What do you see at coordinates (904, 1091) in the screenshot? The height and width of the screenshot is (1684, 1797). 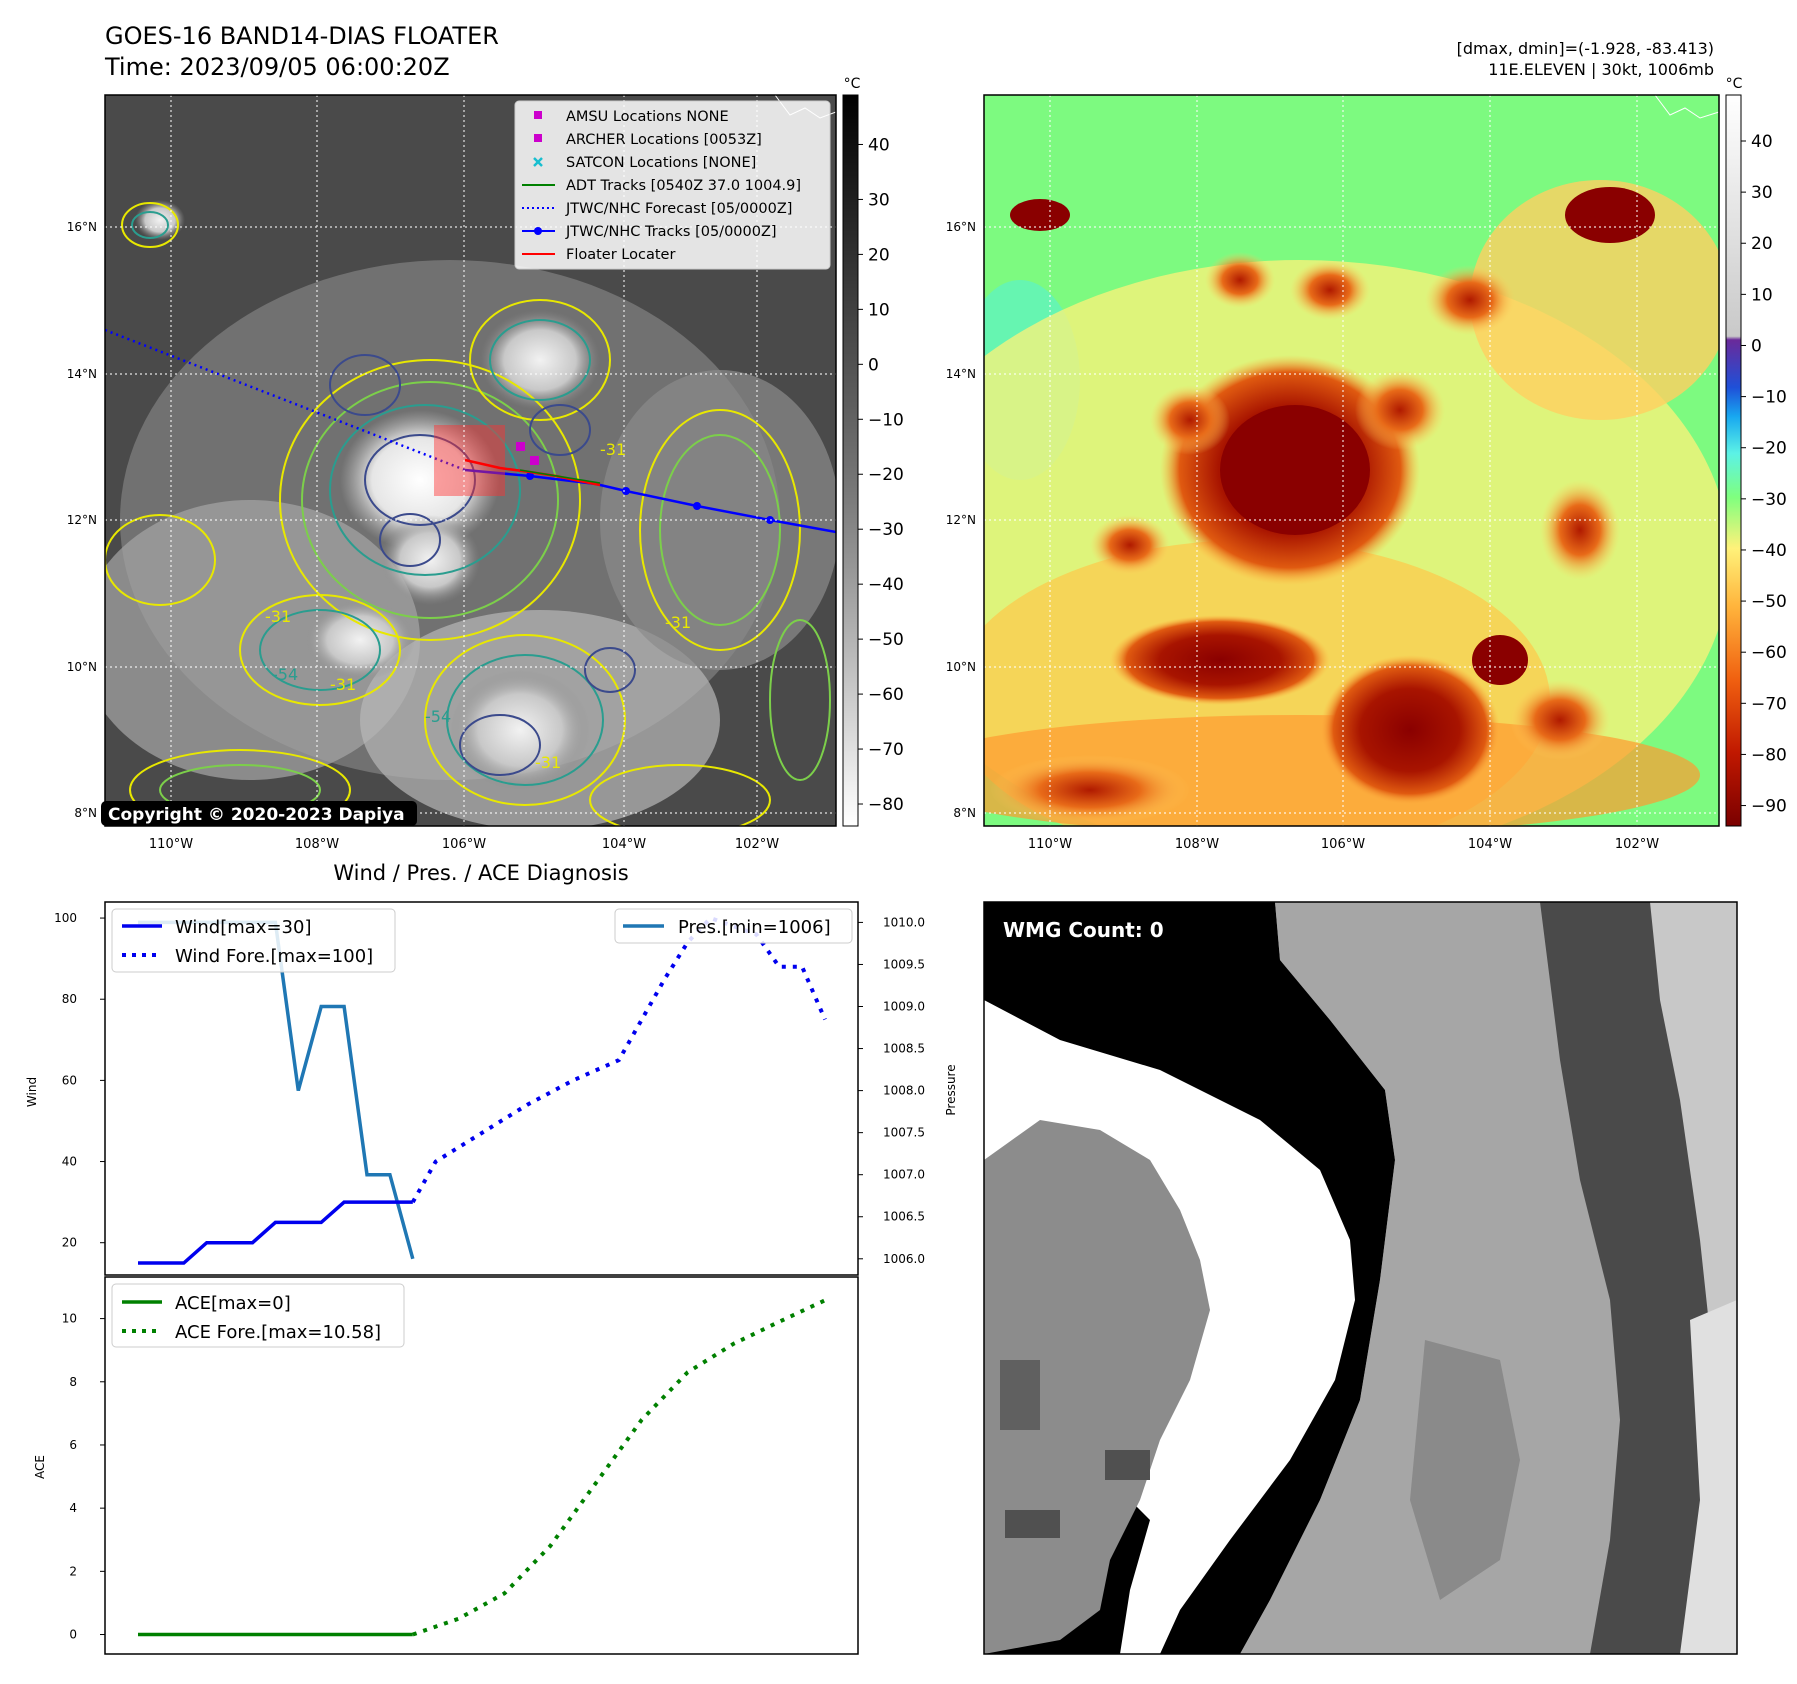 I see `pressure-y-tick: 1008.0` at bounding box center [904, 1091].